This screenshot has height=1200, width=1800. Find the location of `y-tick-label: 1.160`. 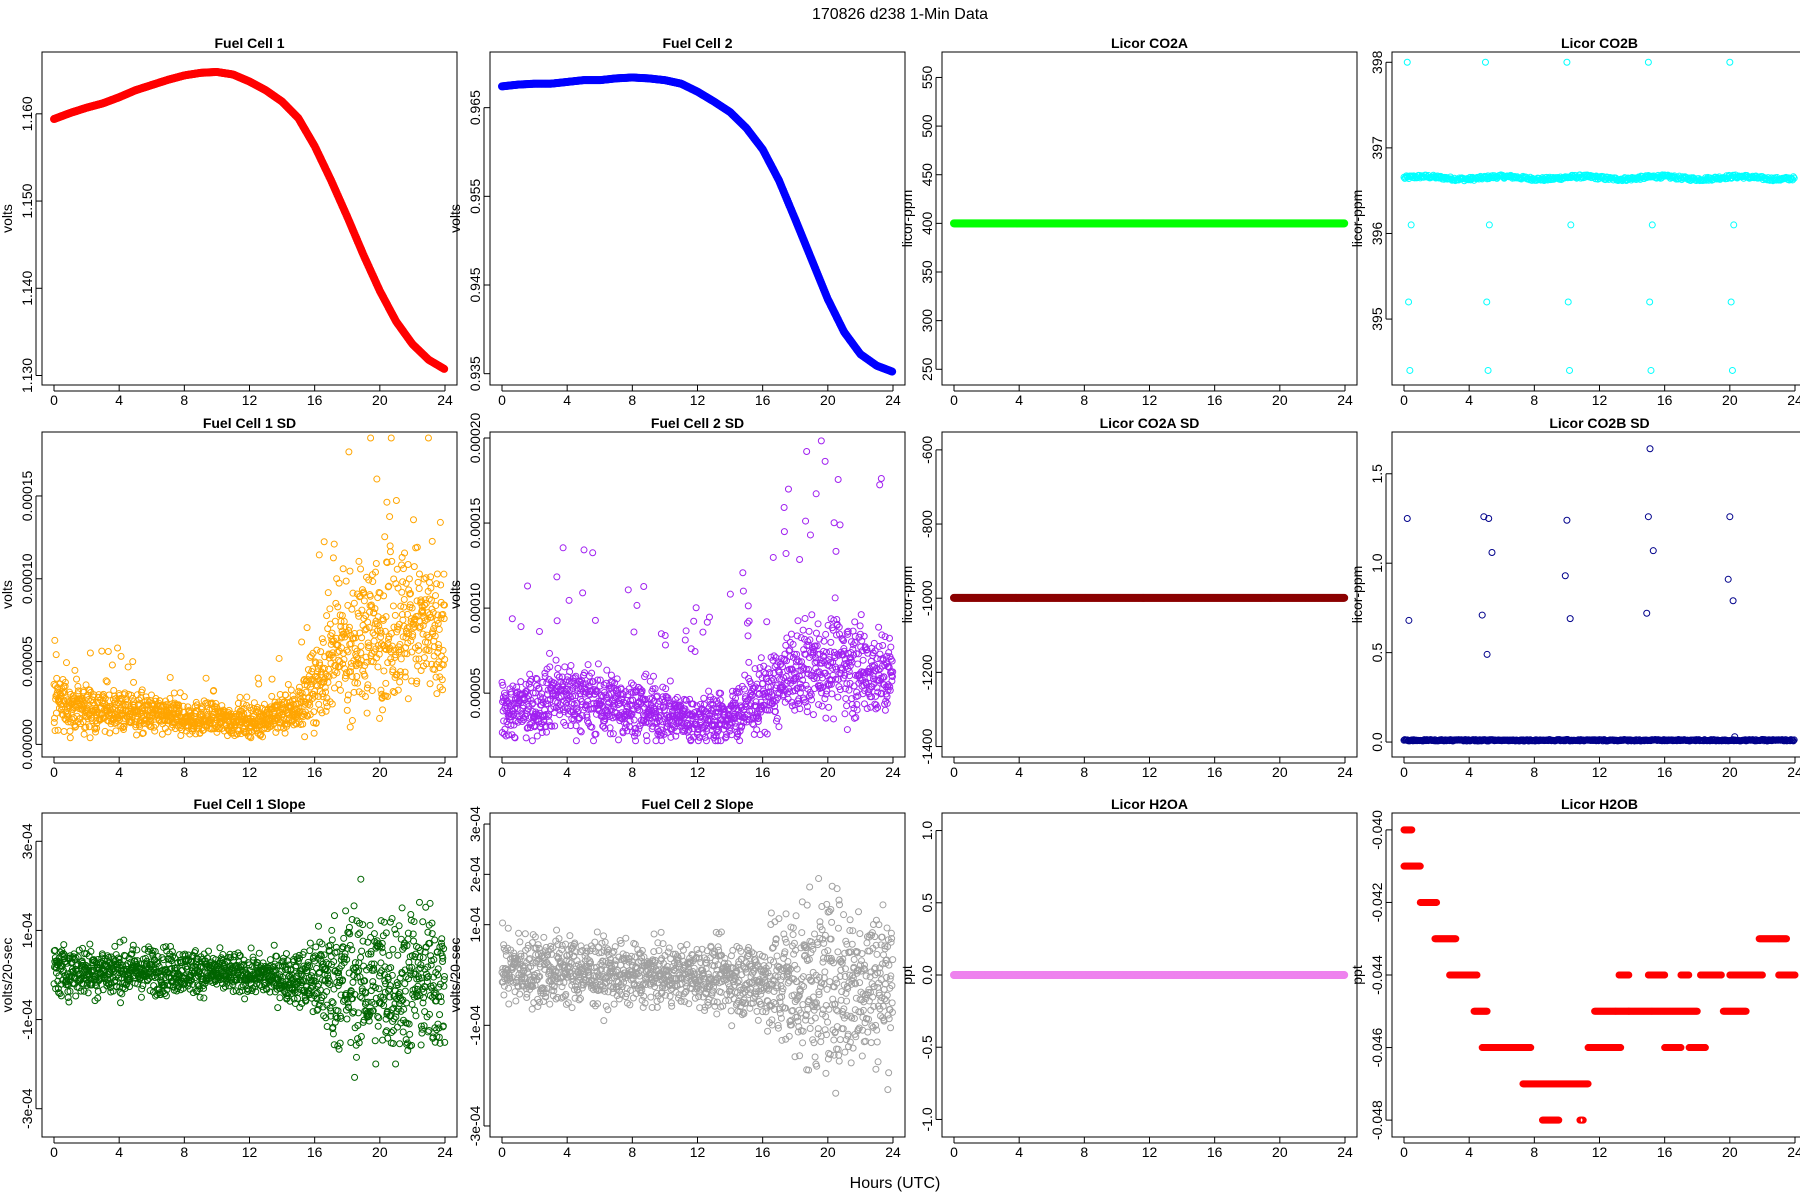

y-tick-label: 1.160 is located at coordinates (27, 113).